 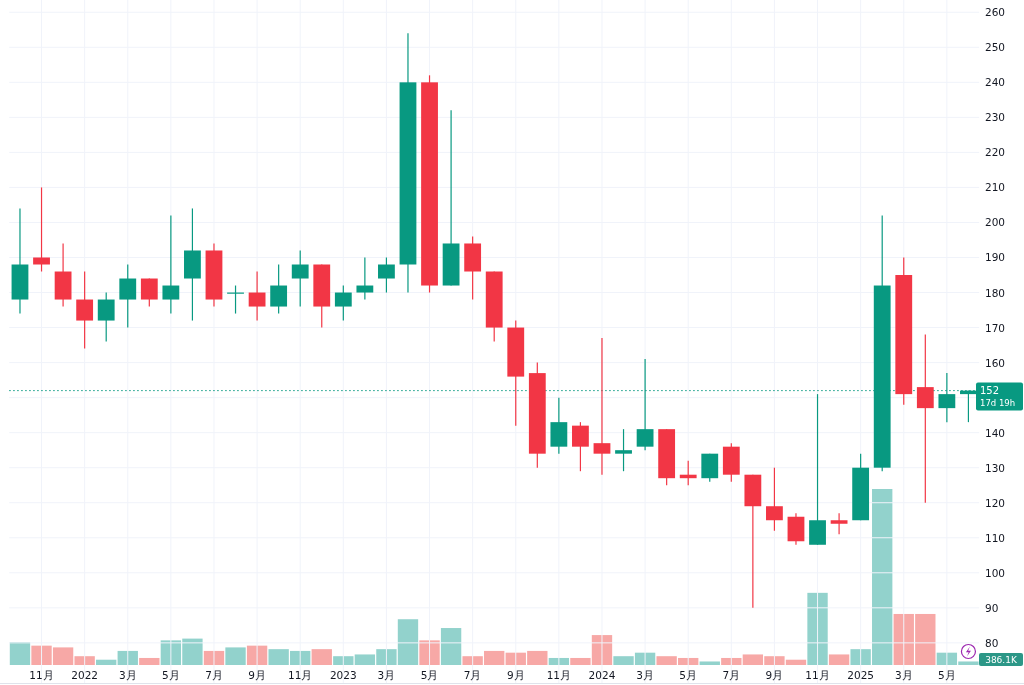 I want to click on y-tick-label: 200, so click(x=995, y=222).